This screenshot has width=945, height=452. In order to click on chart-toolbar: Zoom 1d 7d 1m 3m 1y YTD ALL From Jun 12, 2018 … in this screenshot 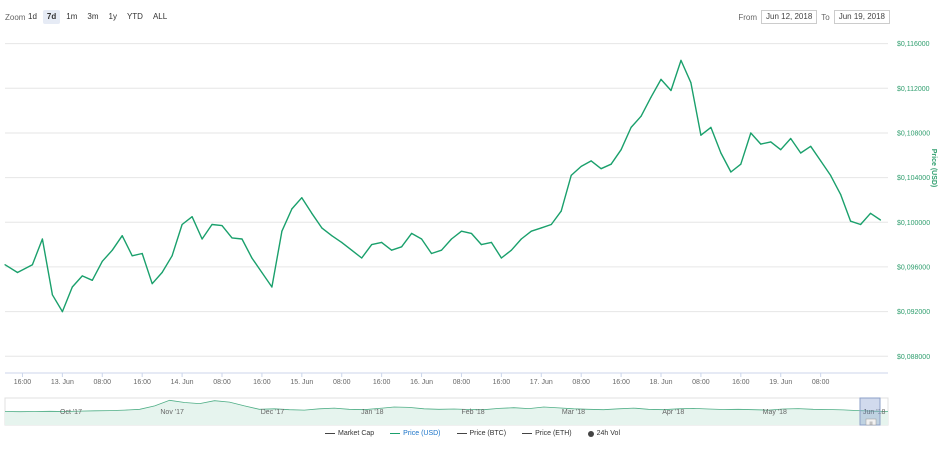, I will do `click(472, 15)`.